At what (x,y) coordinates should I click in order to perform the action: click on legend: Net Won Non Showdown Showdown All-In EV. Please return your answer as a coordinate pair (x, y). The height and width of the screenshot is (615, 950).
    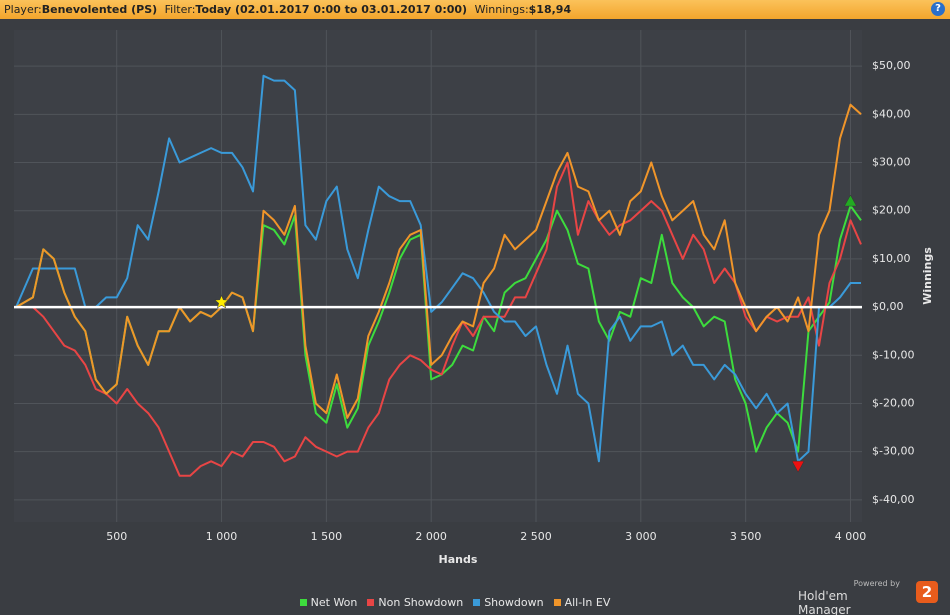
    Looking at the image, I should click on (455, 602).